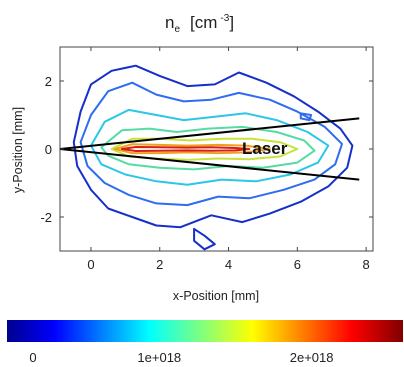 The image size is (404, 367). Describe the element at coordinates (185, 149) in the screenshot. I see `contour-core` at that location.